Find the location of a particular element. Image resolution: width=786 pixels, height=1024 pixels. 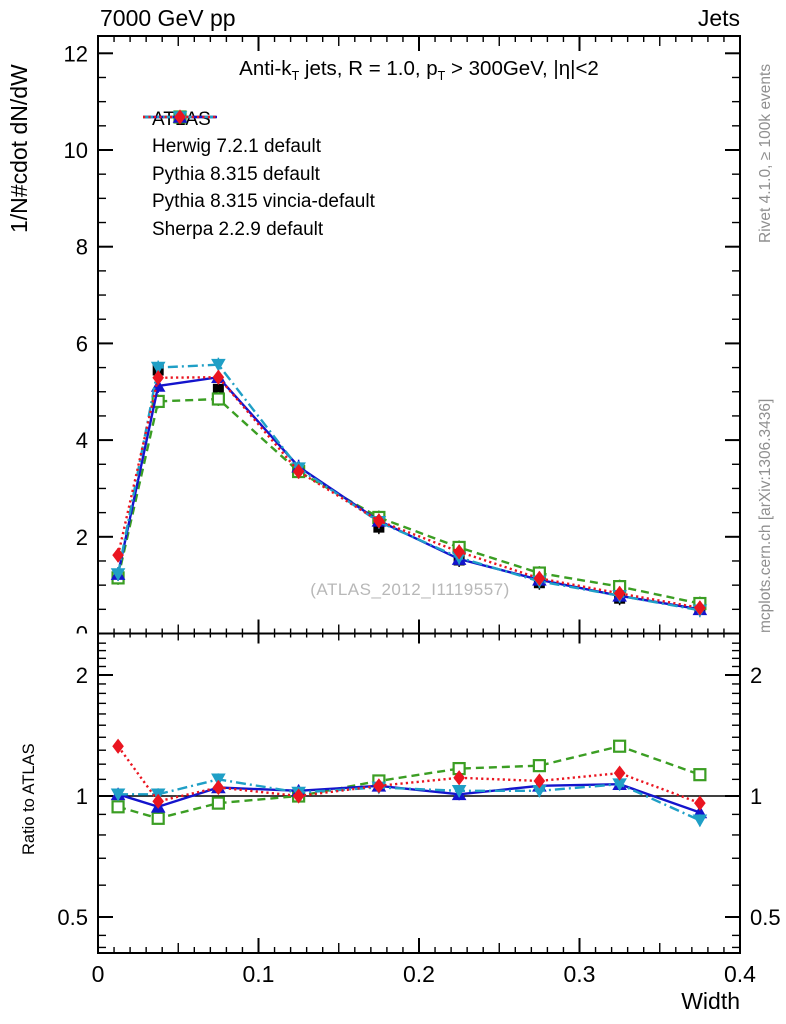

tick-label: 0 is located at coordinates (98, 974).